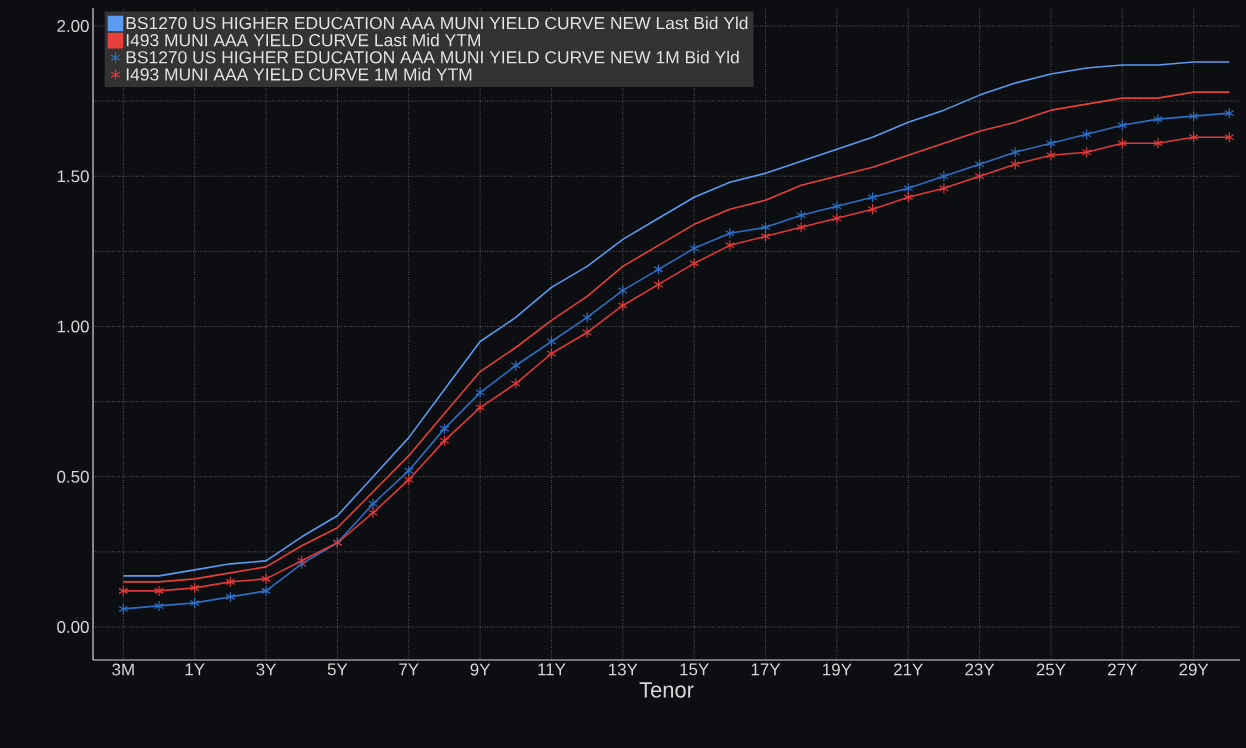  Describe the element at coordinates (766, 669) in the screenshot. I see `x-tick-label: 17Y` at that location.